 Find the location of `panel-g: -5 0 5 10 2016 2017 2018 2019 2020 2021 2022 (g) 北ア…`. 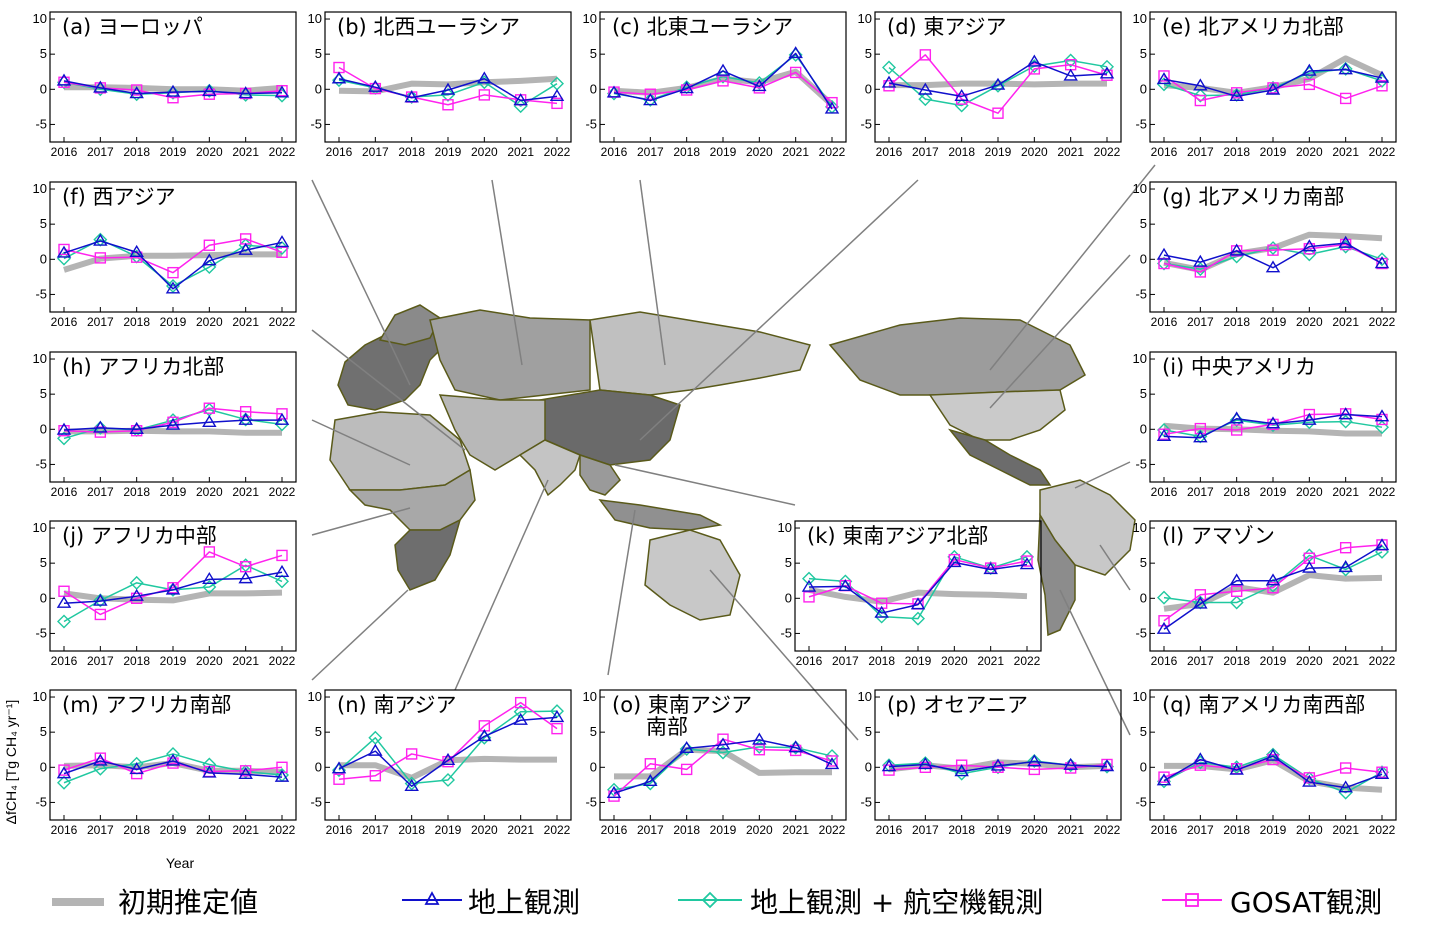

panel-g: -5 0 5 10 2016 2017 2018 2019 2020 2021 2022 (g) 北ア… is located at coordinates (1265, 255).